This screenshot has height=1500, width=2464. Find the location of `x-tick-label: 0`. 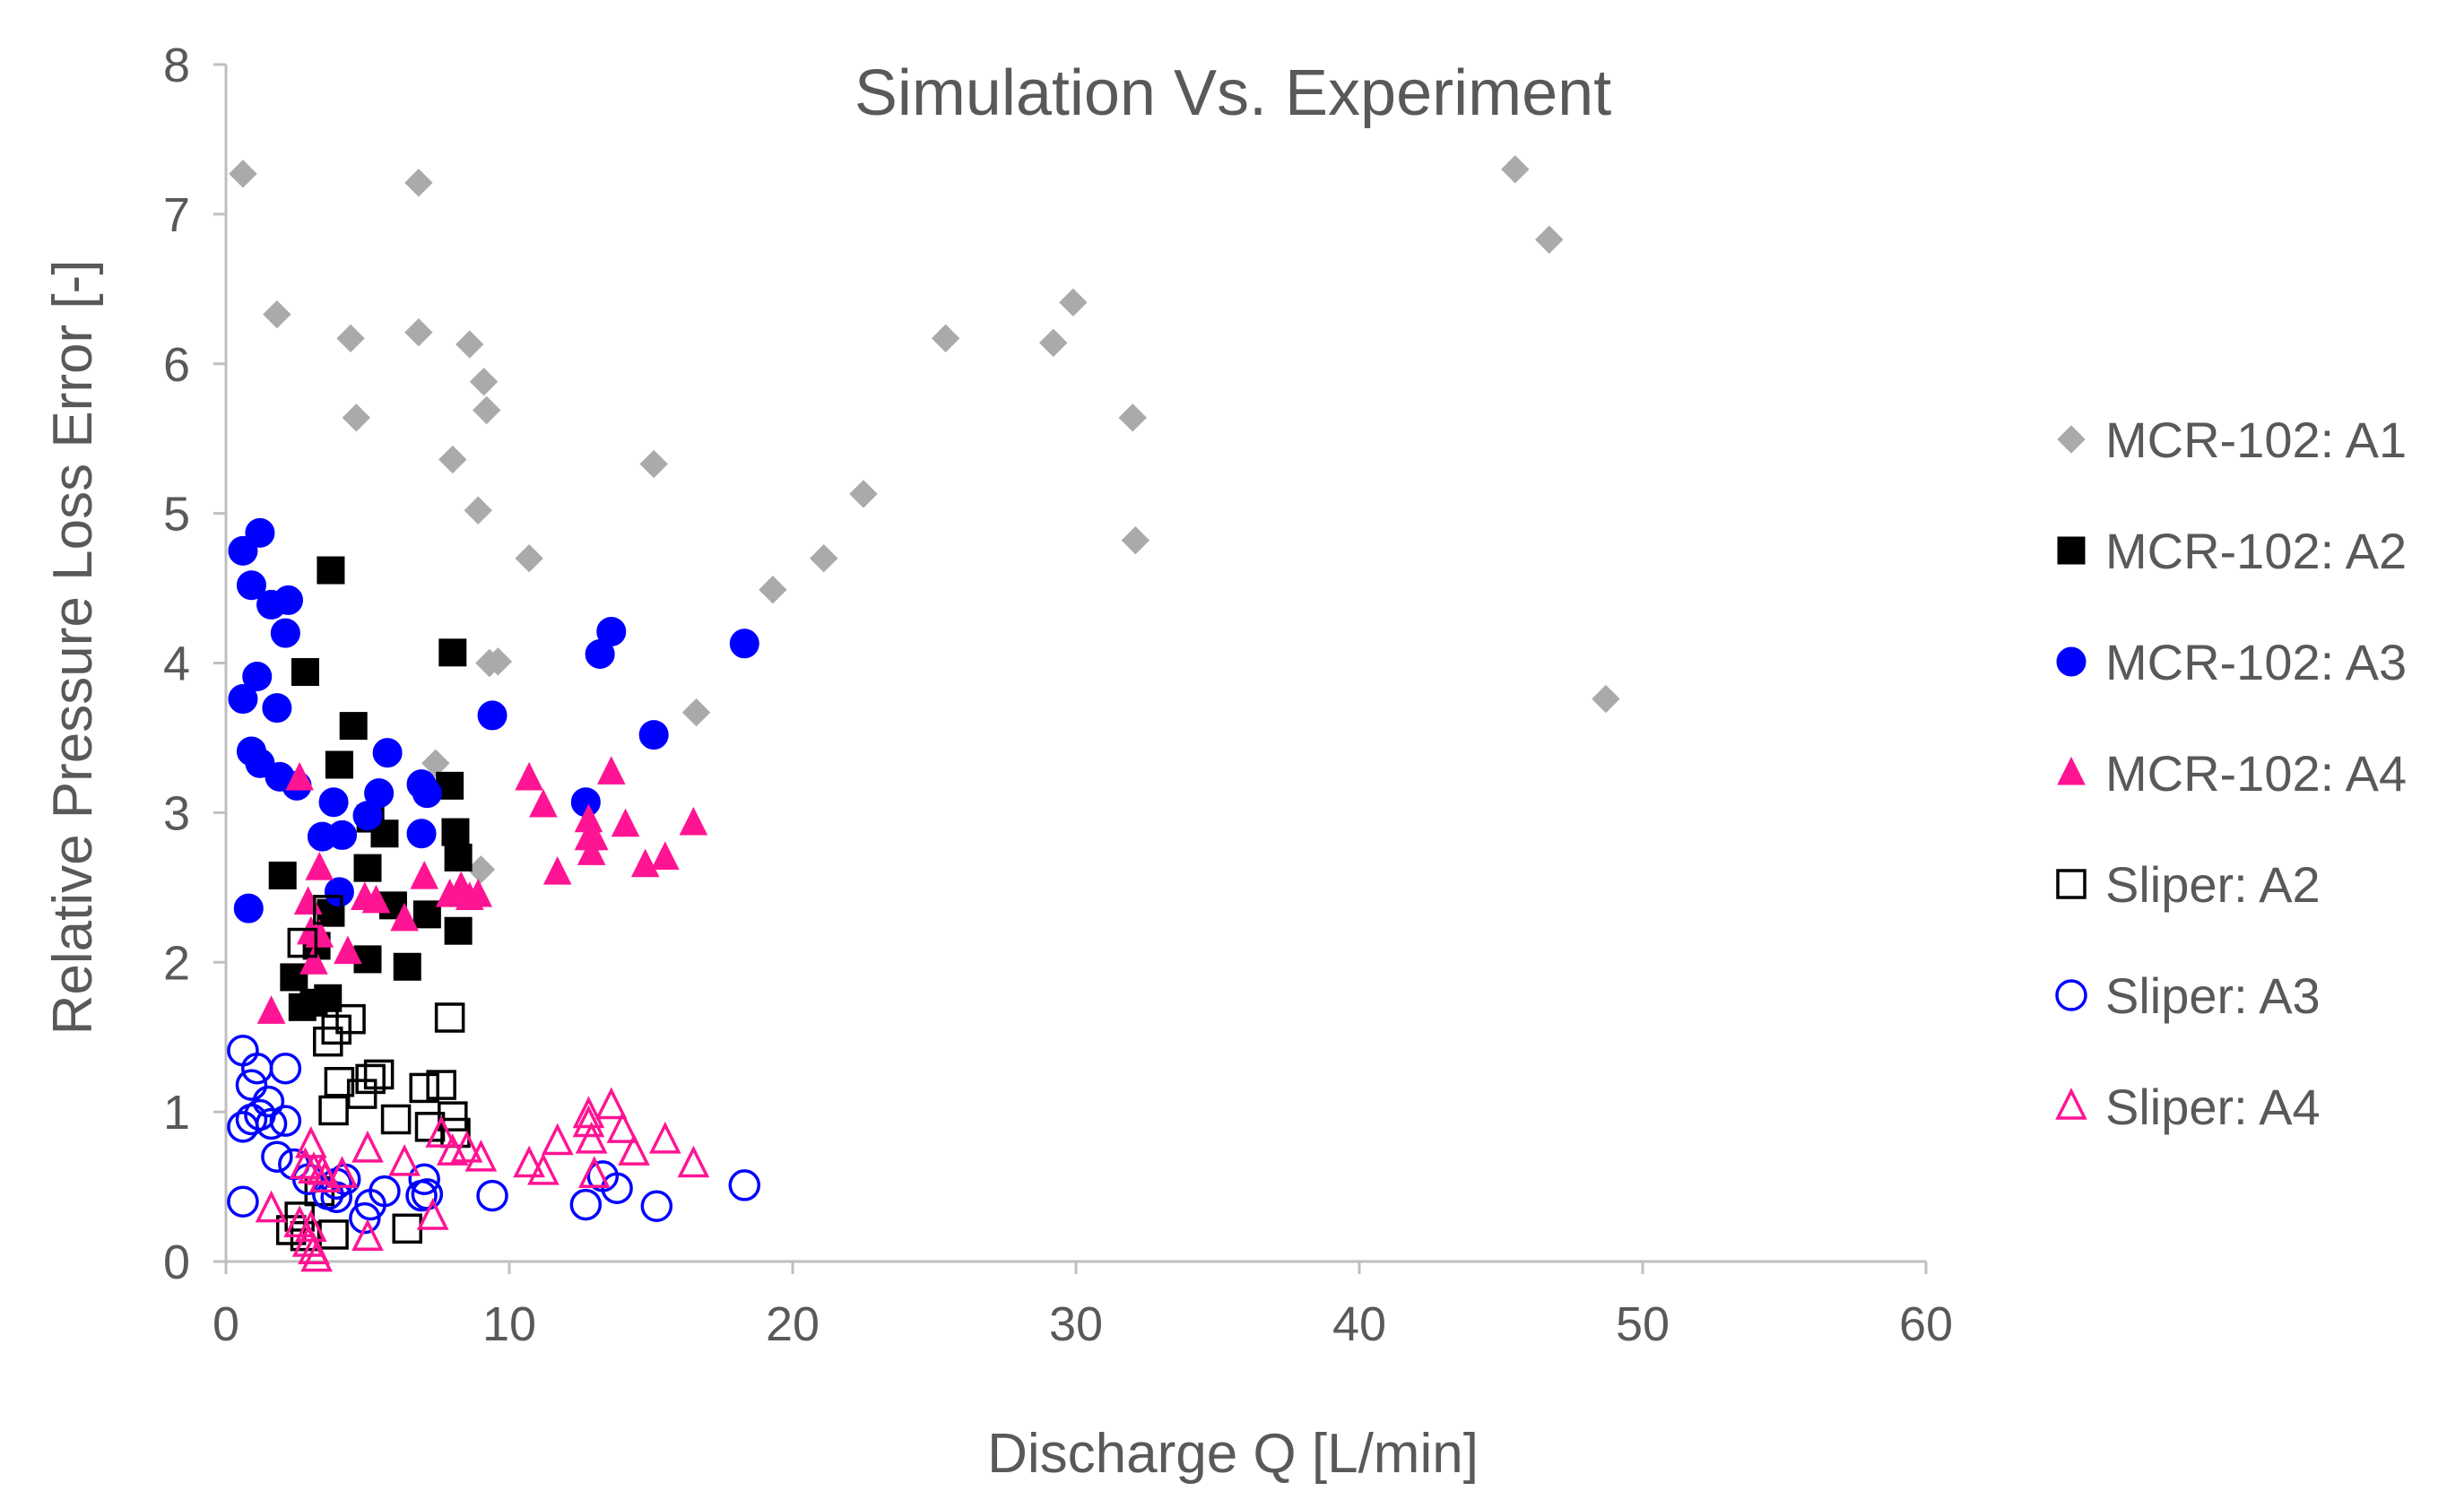

x-tick-label: 0 is located at coordinates (226, 1324).